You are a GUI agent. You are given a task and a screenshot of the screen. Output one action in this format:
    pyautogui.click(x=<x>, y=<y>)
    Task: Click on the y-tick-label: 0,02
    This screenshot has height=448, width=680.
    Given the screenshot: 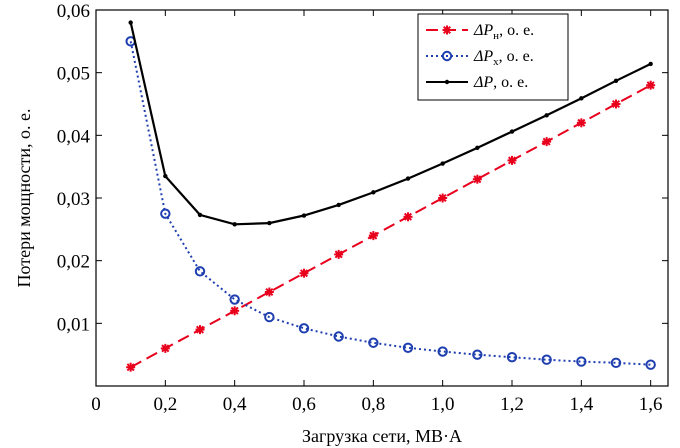 What is the action you would take?
    pyautogui.click(x=73, y=262)
    